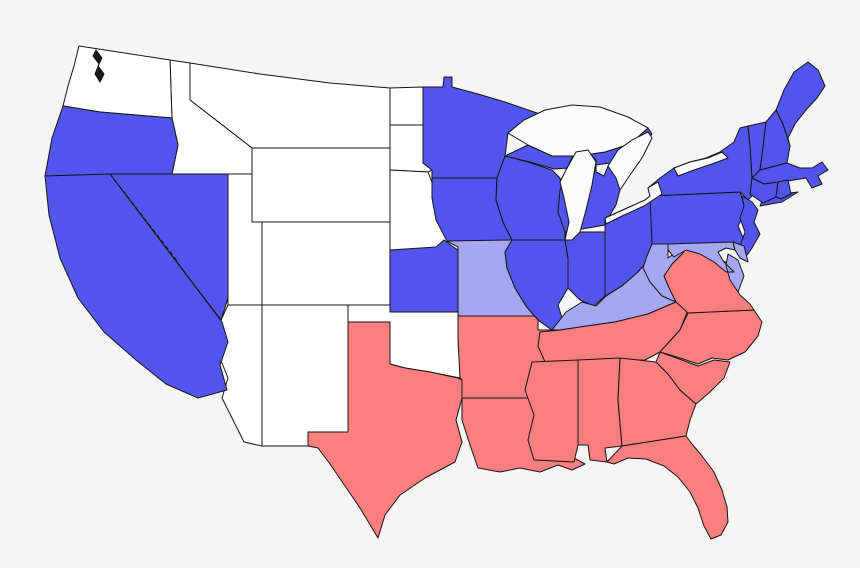 The width and height of the screenshot is (860, 568). I want to click on state-kansas: Kansas, so click(424, 276).